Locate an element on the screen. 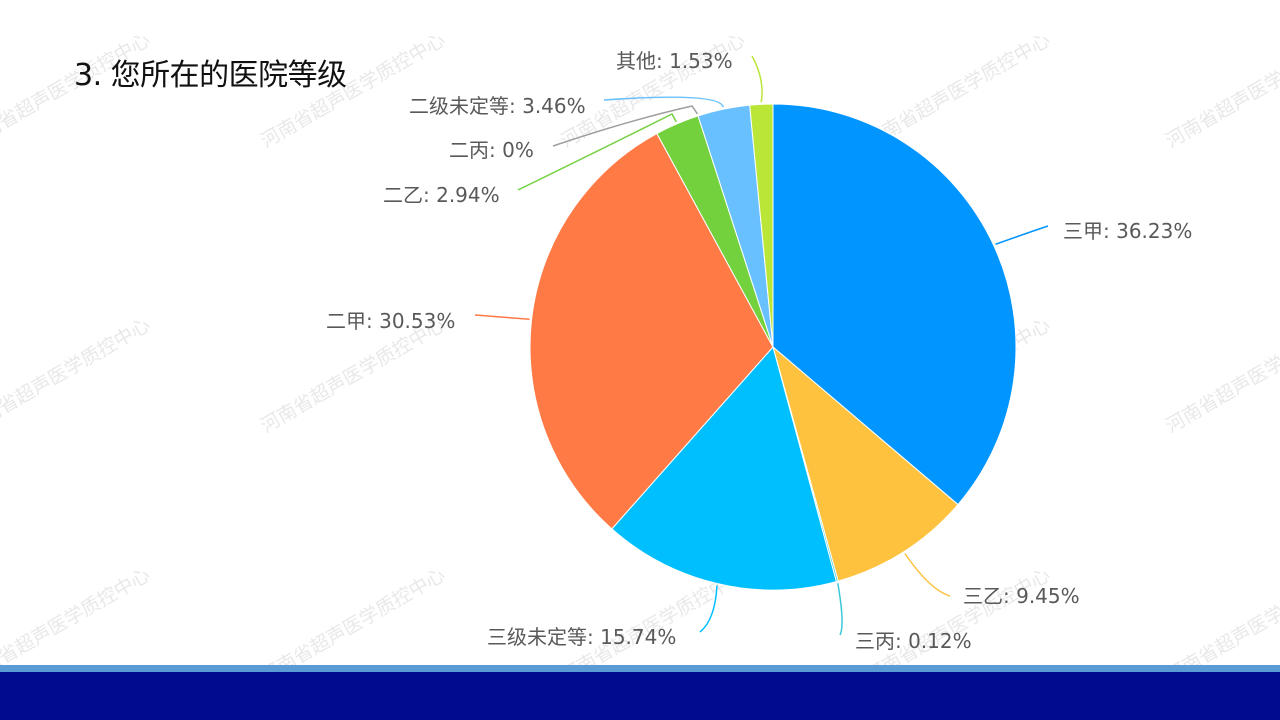 This screenshot has width=1280, height=720. slice-label: 三甲: 36.23% is located at coordinates (1127, 231).